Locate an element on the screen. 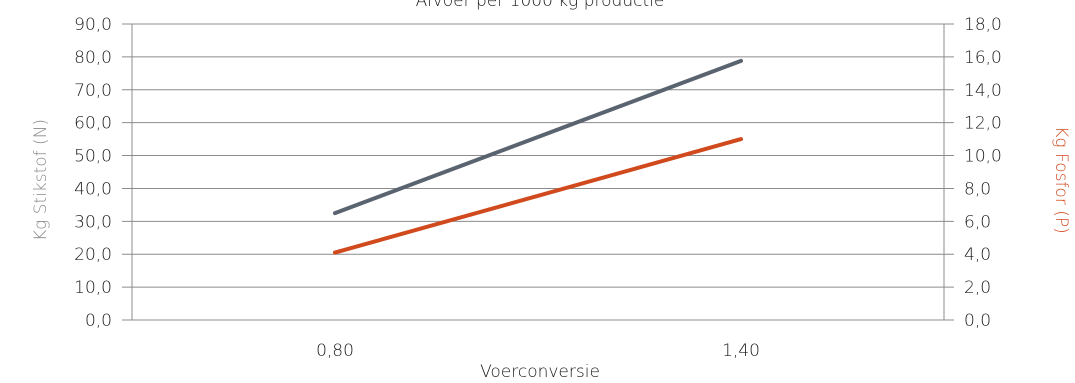 The width and height of the screenshot is (1075, 383). x-axis-ticks: 0,80 1,40 is located at coordinates (538, 351).